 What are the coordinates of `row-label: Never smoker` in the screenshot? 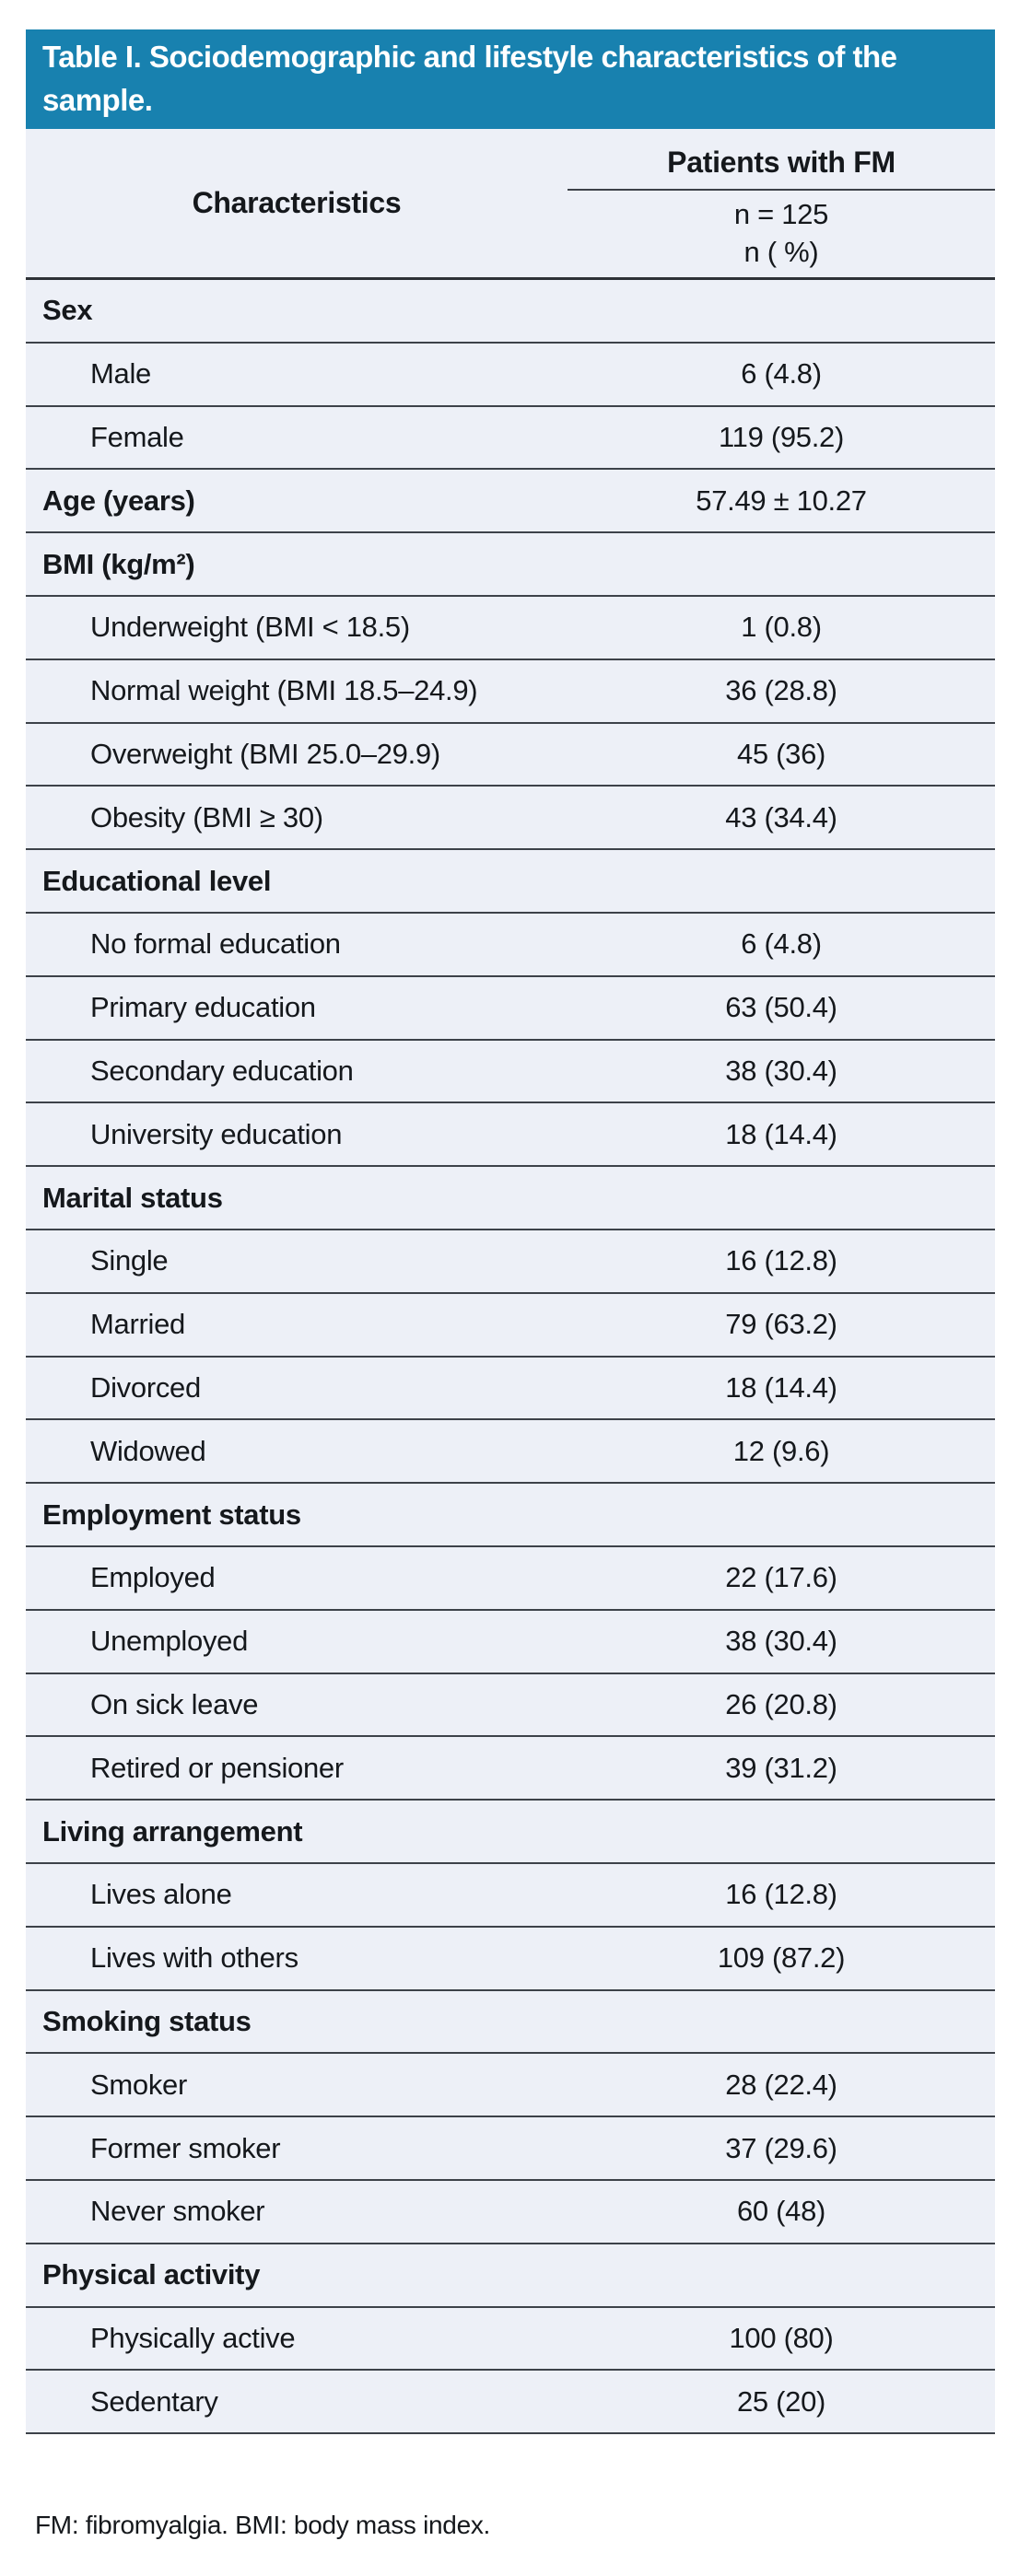 It's located at (177, 2211).